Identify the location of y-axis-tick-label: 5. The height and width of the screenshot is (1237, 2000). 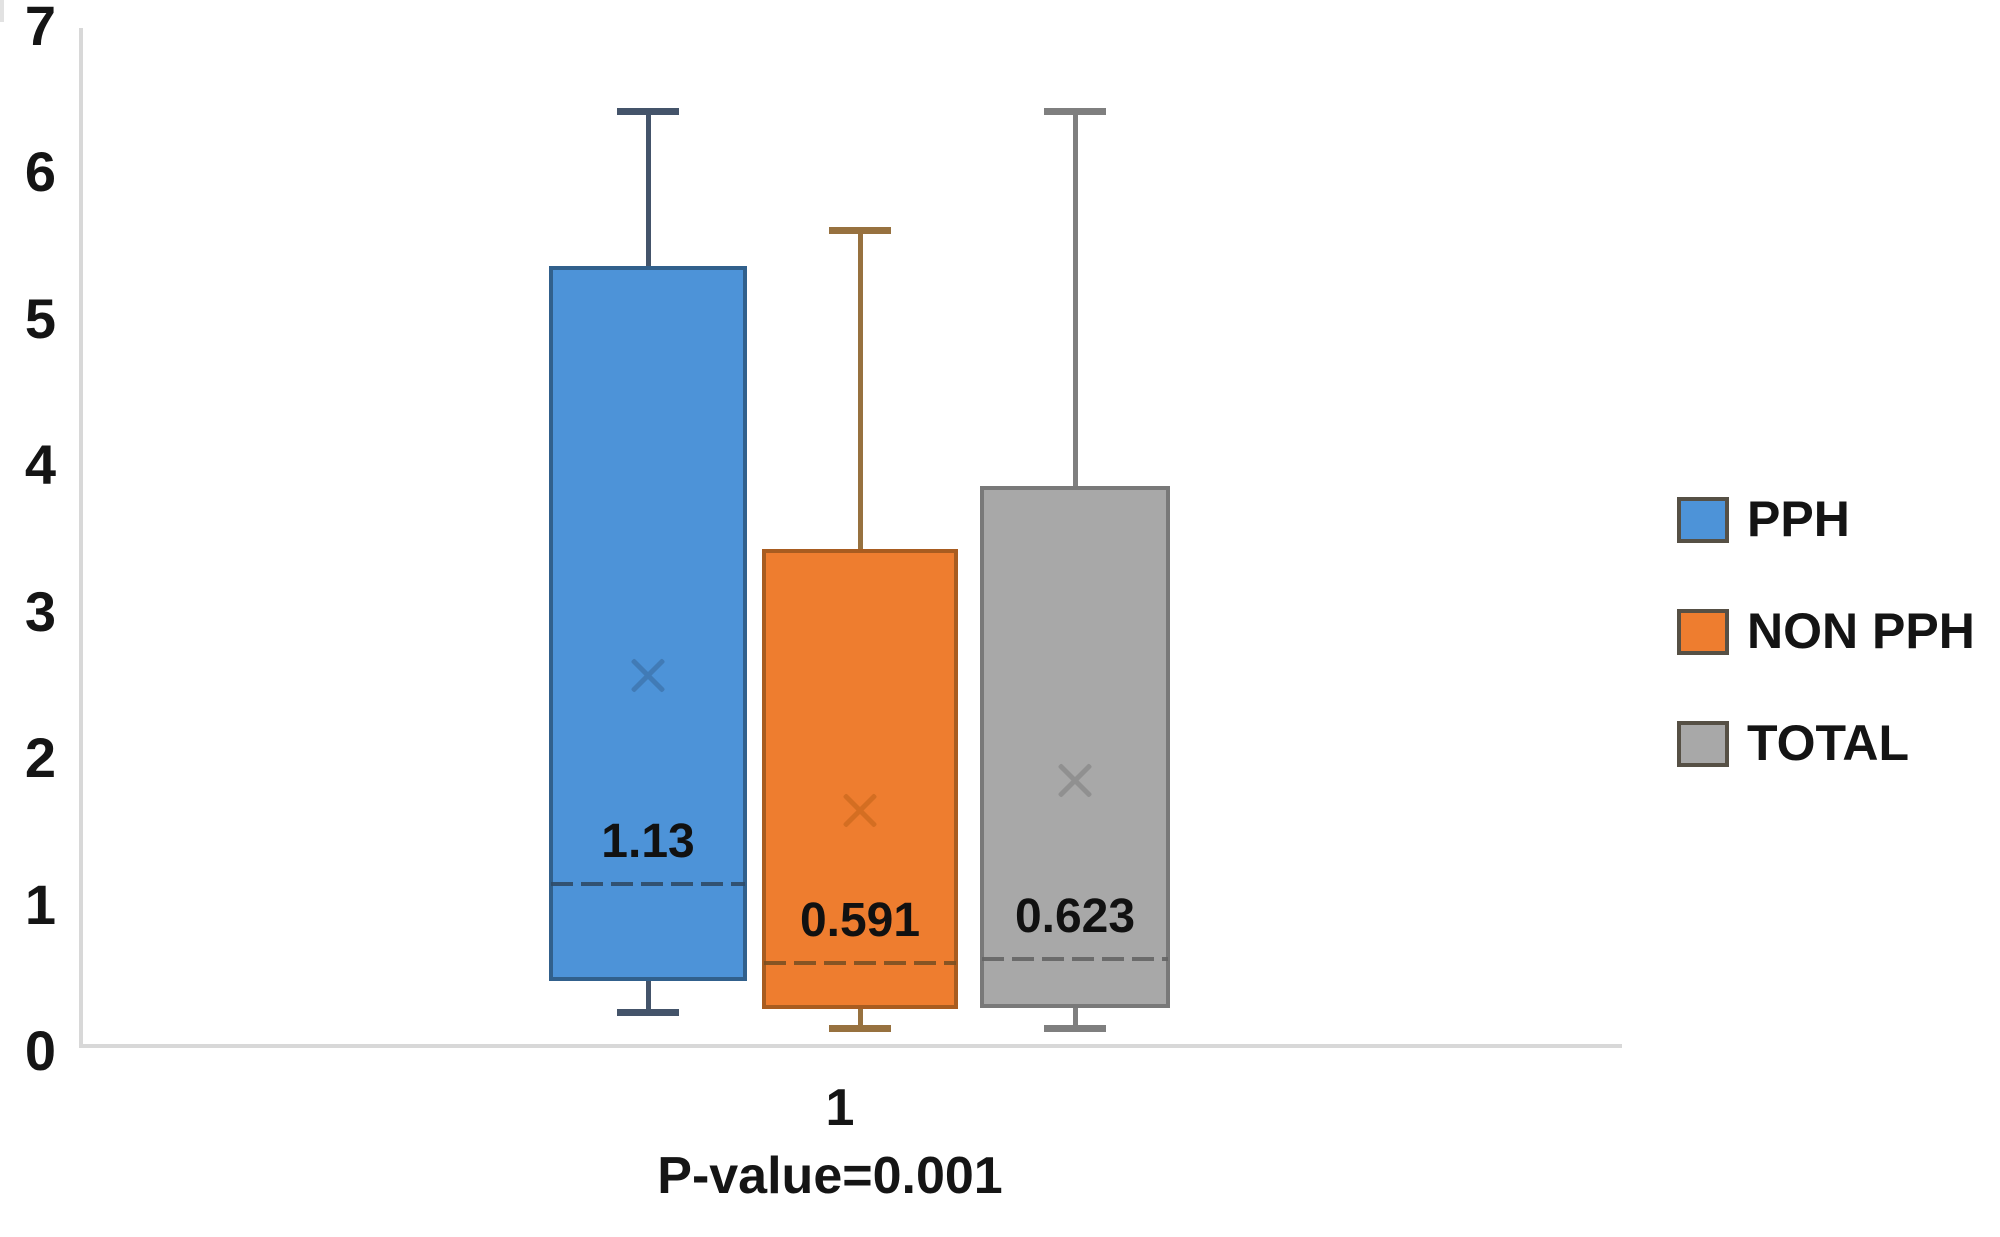
(40, 318).